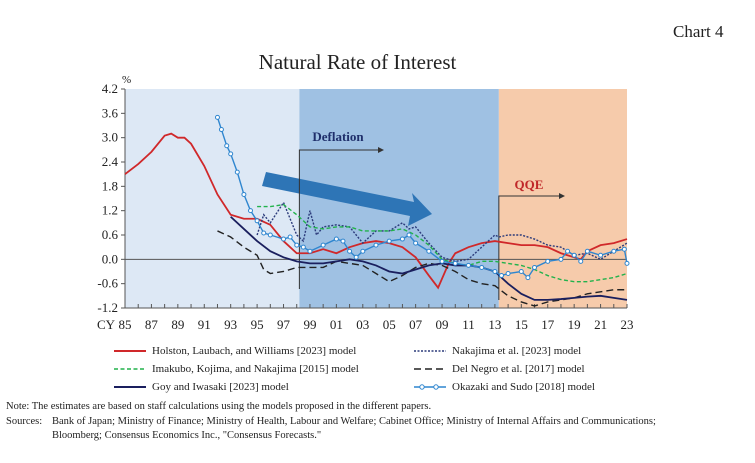 Image resolution: width=755 pixels, height=463 pixels. I want to click on x-tick-label: 97, so click(284, 324).